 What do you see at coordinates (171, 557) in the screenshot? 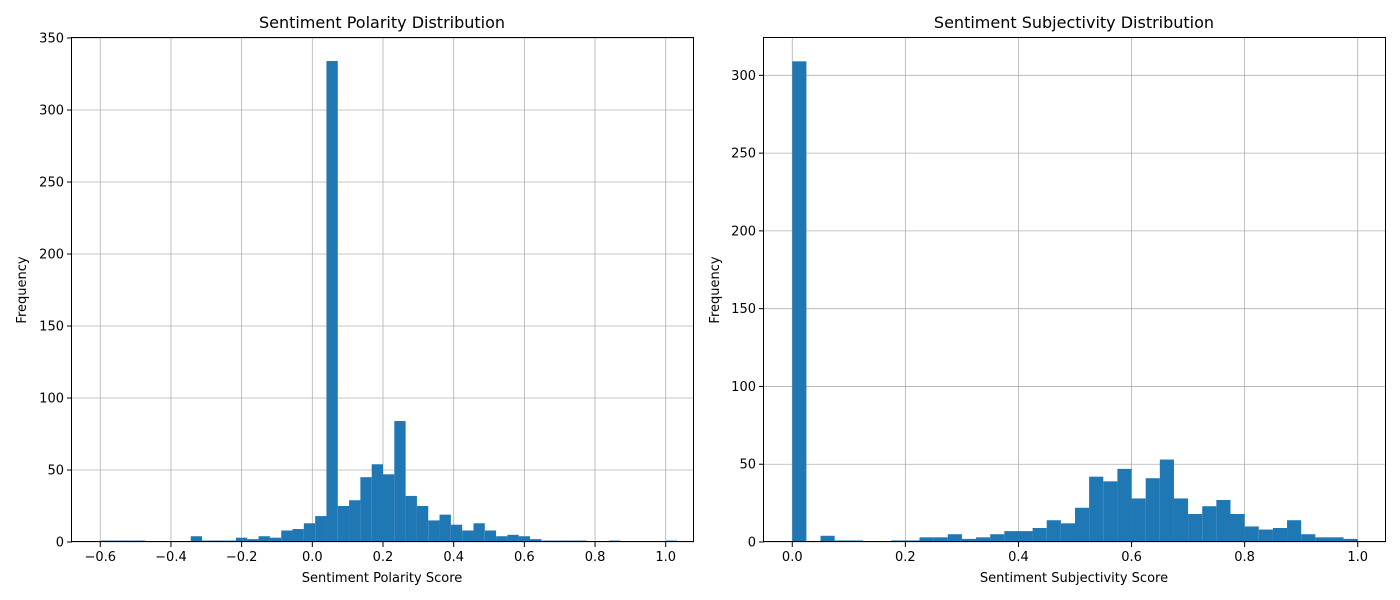
I see `x-tick-label: −0.4` at bounding box center [171, 557].